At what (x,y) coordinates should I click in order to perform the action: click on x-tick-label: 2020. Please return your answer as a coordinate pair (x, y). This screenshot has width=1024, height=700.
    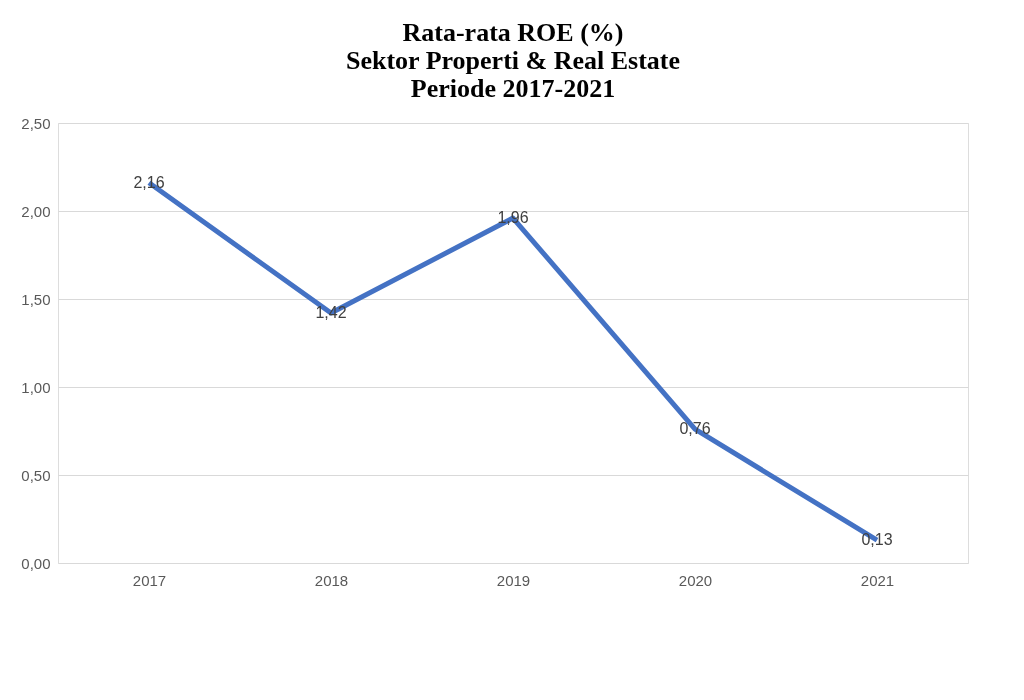
    Looking at the image, I should click on (695, 580).